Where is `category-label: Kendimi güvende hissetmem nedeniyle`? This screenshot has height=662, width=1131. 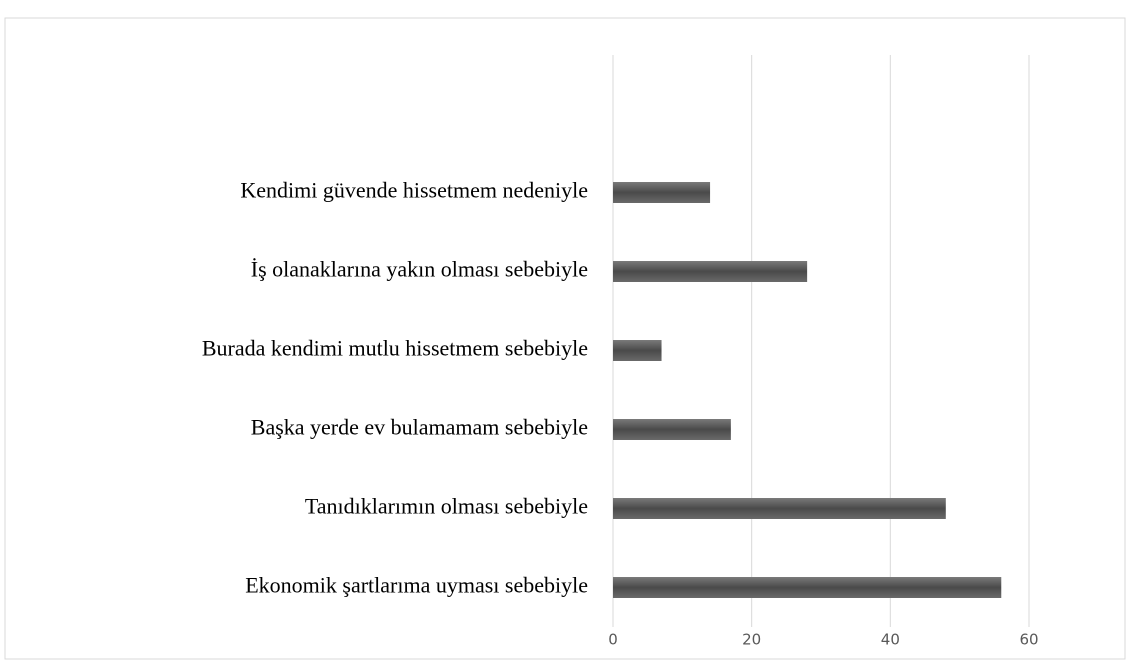 category-label: Kendimi güvende hissetmem nedeniyle is located at coordinates (414, 190).